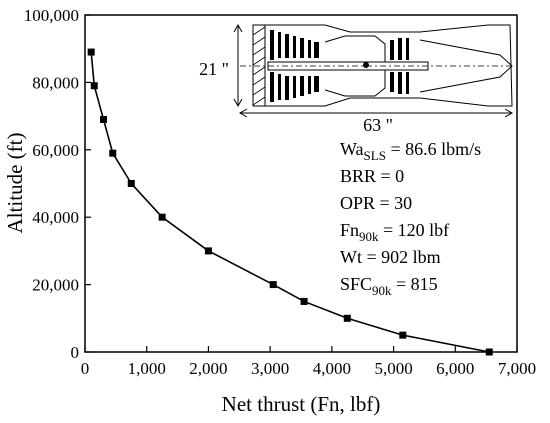  Describe the element at coordinates (75, 352) in the screenshot. I see `y-tick-label: 0` at that location.